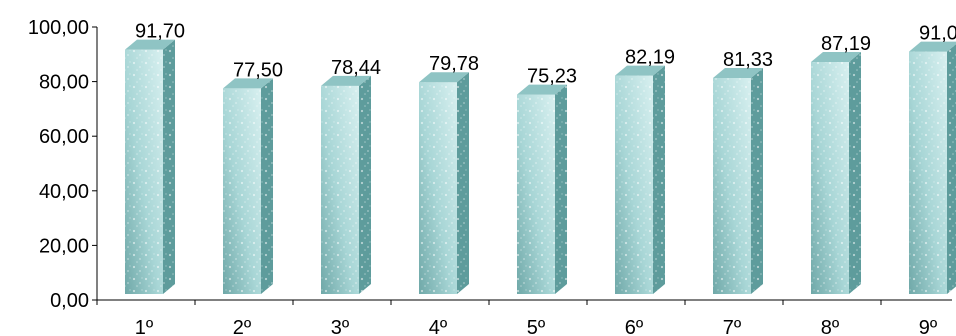 Image resolution: width=956 pixels, height=336 pixels. Describe the element at coordinates (634, 326) in the screenshot. I see `x-tick-label: 6º` at that location.